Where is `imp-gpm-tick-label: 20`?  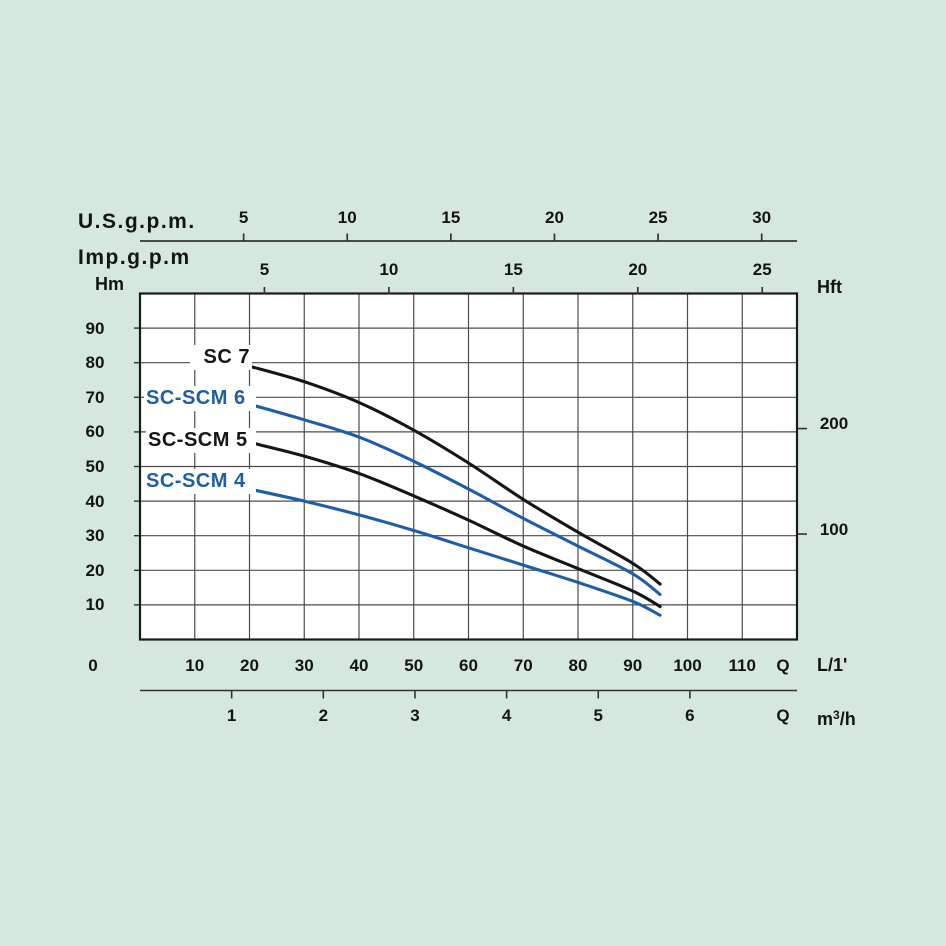 imp-gpm-tick-label: 20 is located at coordinates (638, 269).